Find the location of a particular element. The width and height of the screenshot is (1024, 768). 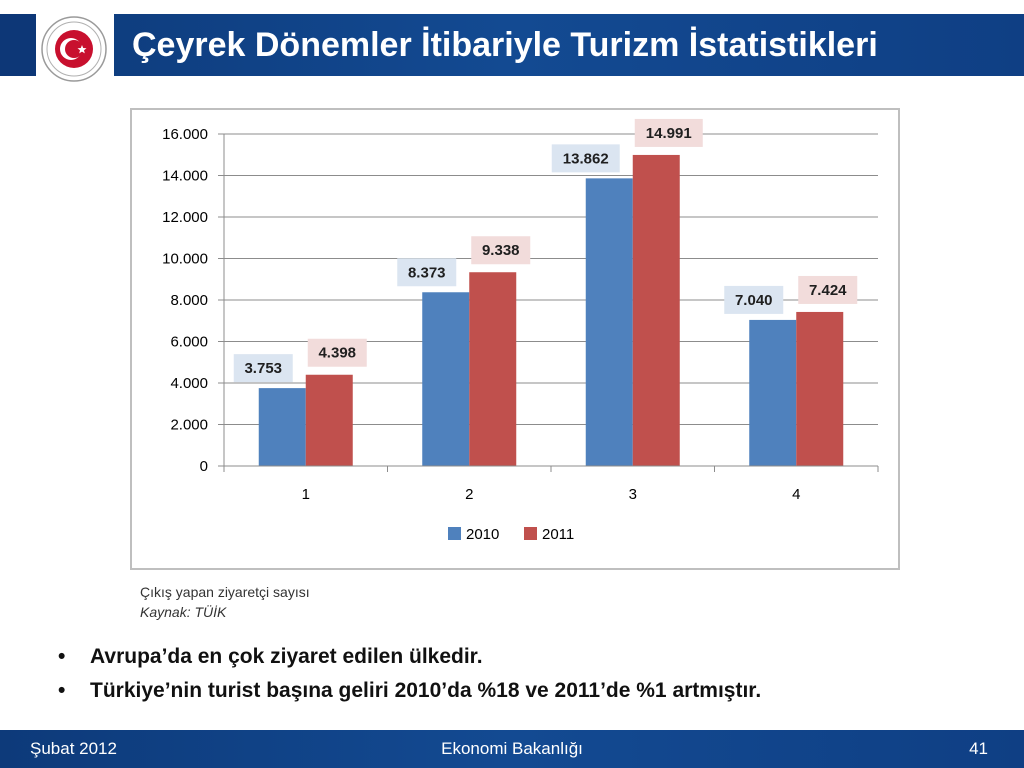

x-tick-label: 2 is located at coordinates (469, 494).